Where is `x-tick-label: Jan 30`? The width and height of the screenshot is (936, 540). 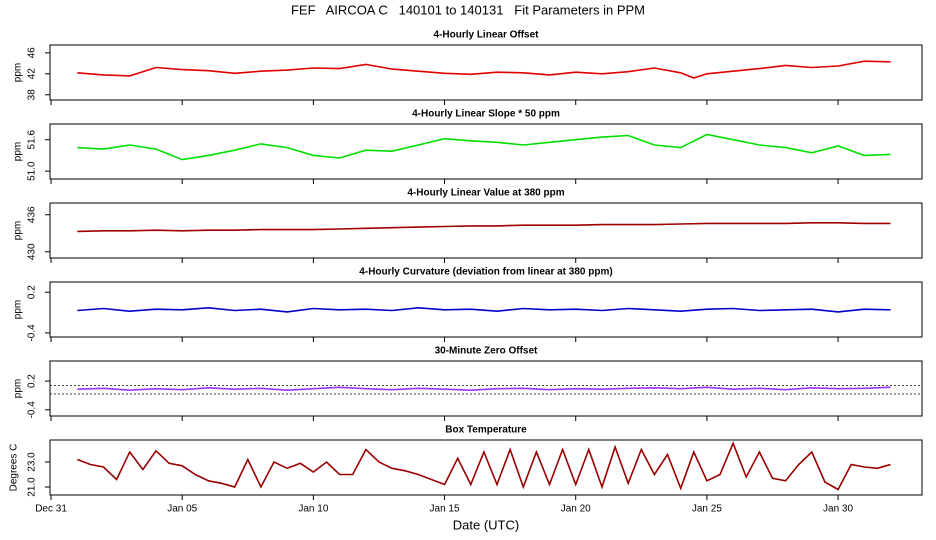 x-tick-label: Jan 30 is located at coordinates (838, 509).